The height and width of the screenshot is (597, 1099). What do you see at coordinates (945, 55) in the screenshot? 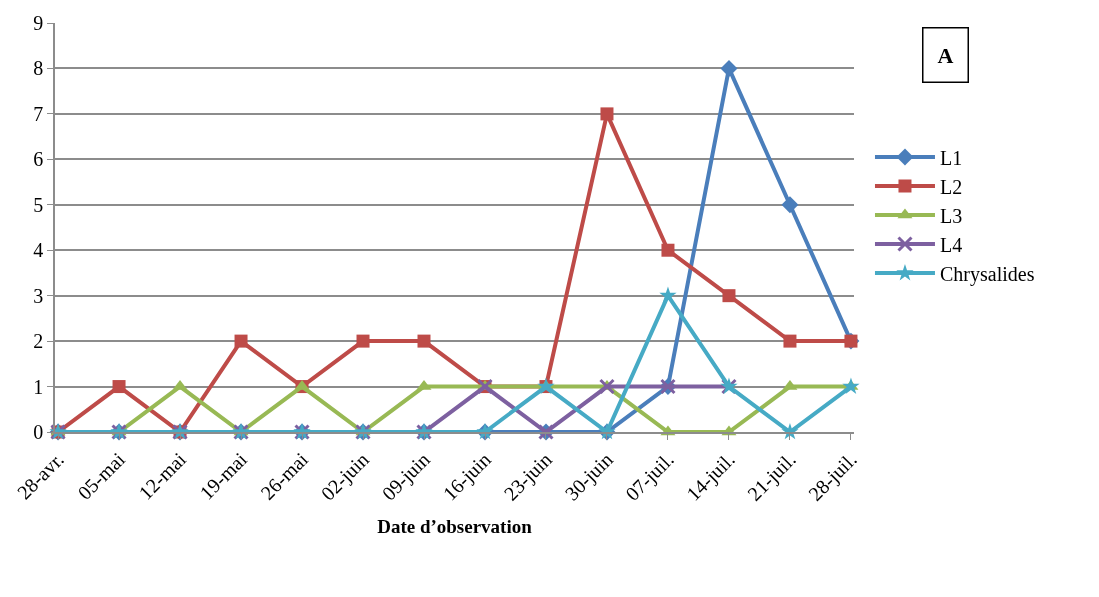
I see `text: A` at bounding box center [945, 55].